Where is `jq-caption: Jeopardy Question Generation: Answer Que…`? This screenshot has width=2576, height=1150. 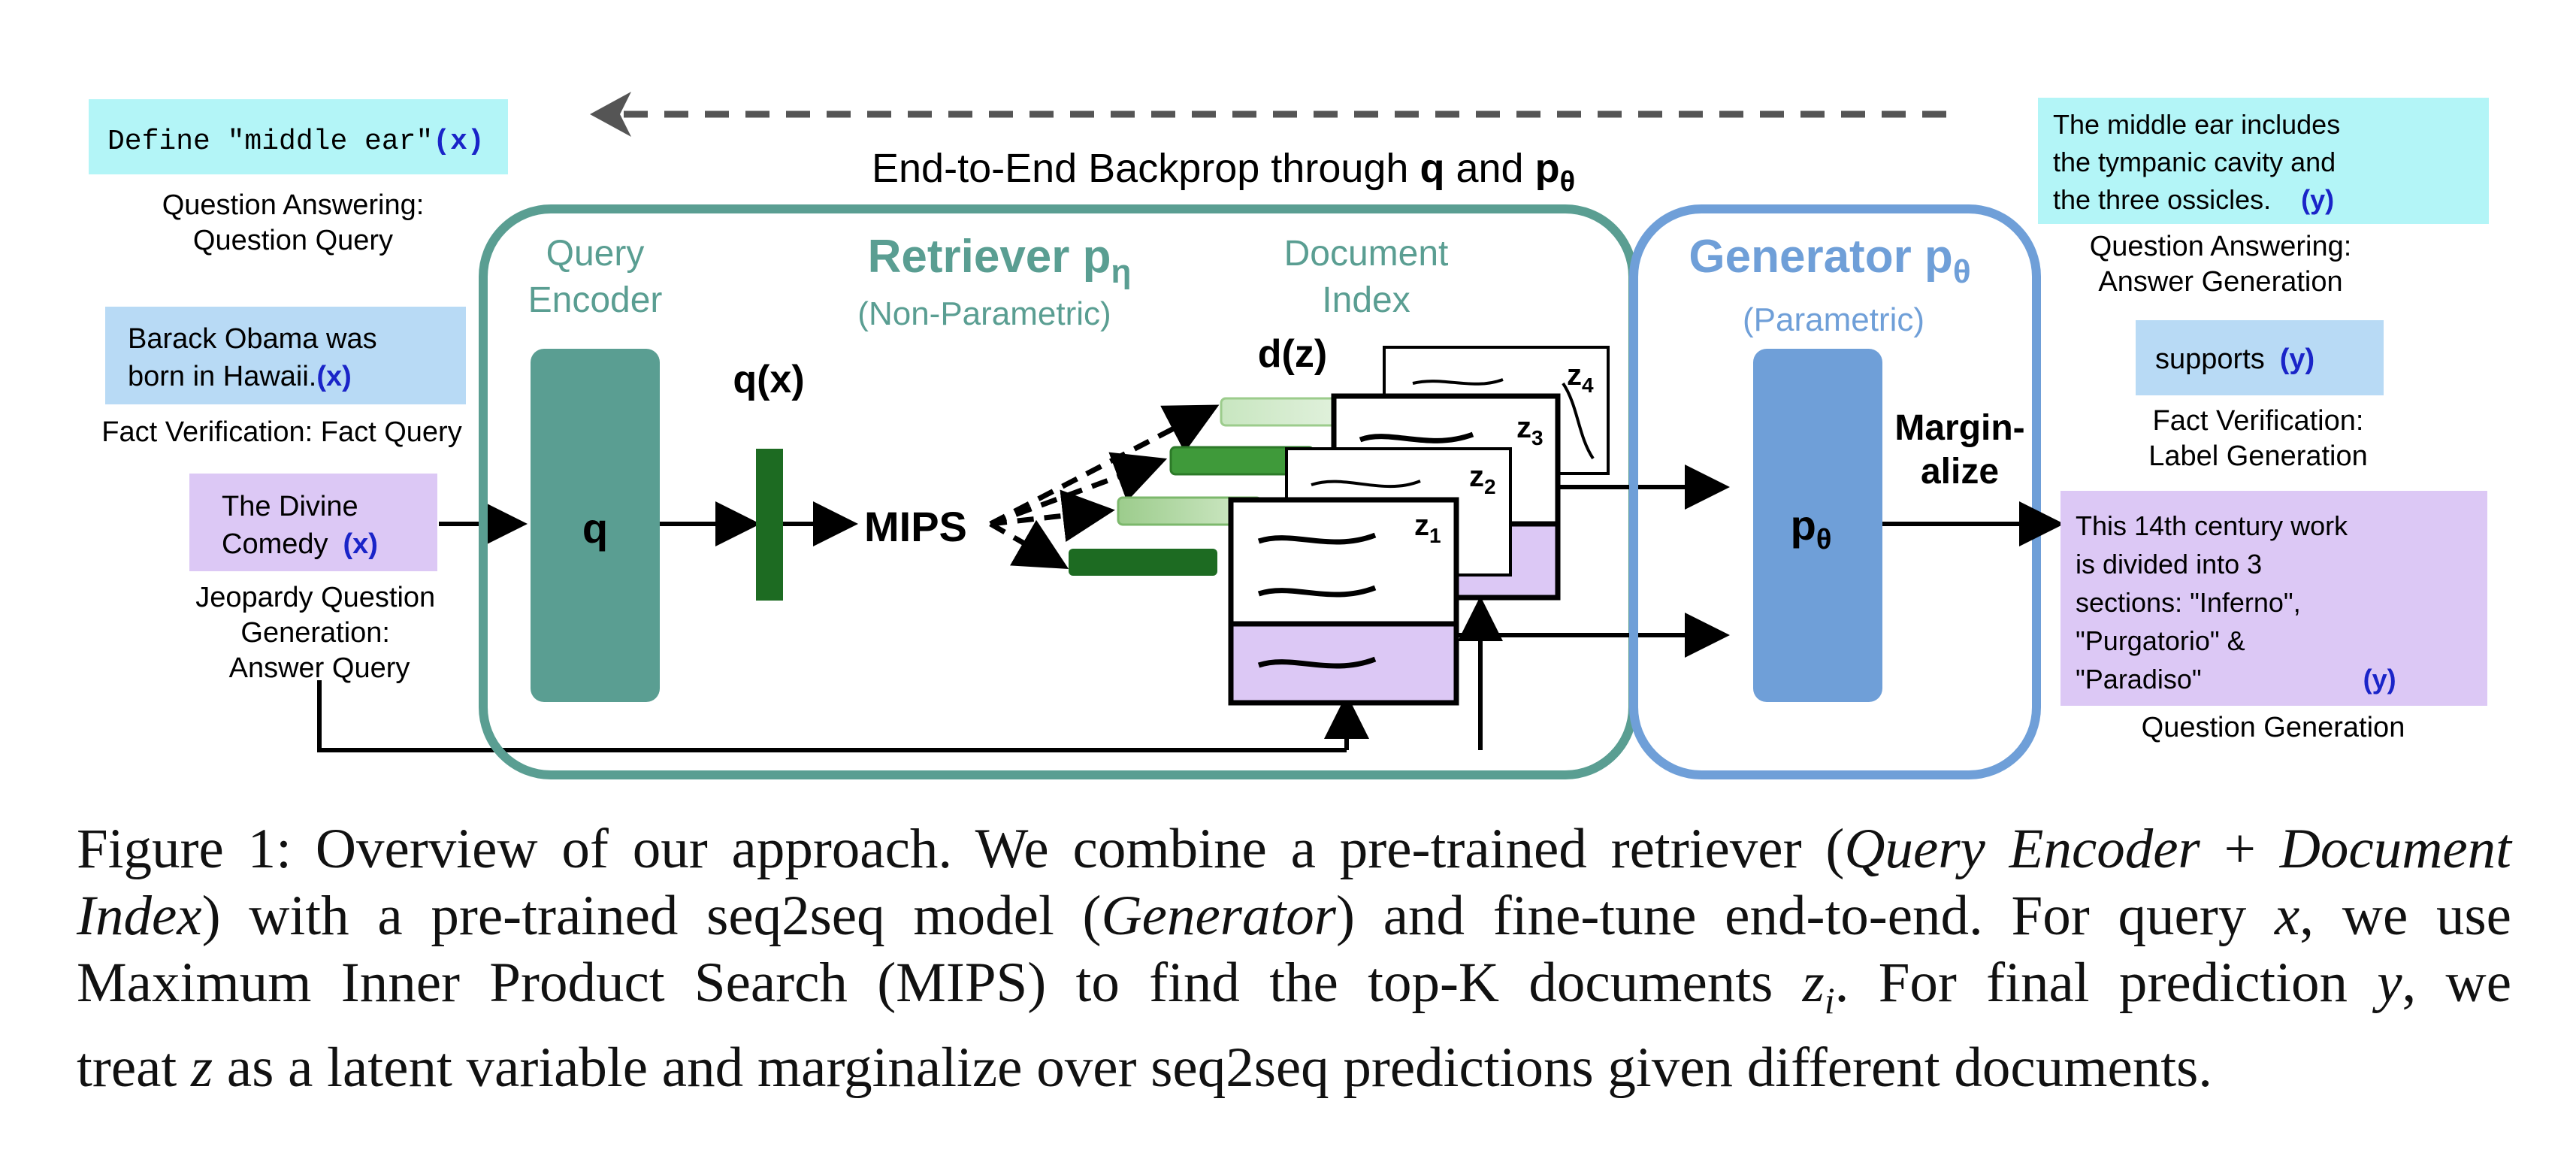
jq-caption: Jeopardy Question Generation: Answer Que… is located at coordinates (319, 633).